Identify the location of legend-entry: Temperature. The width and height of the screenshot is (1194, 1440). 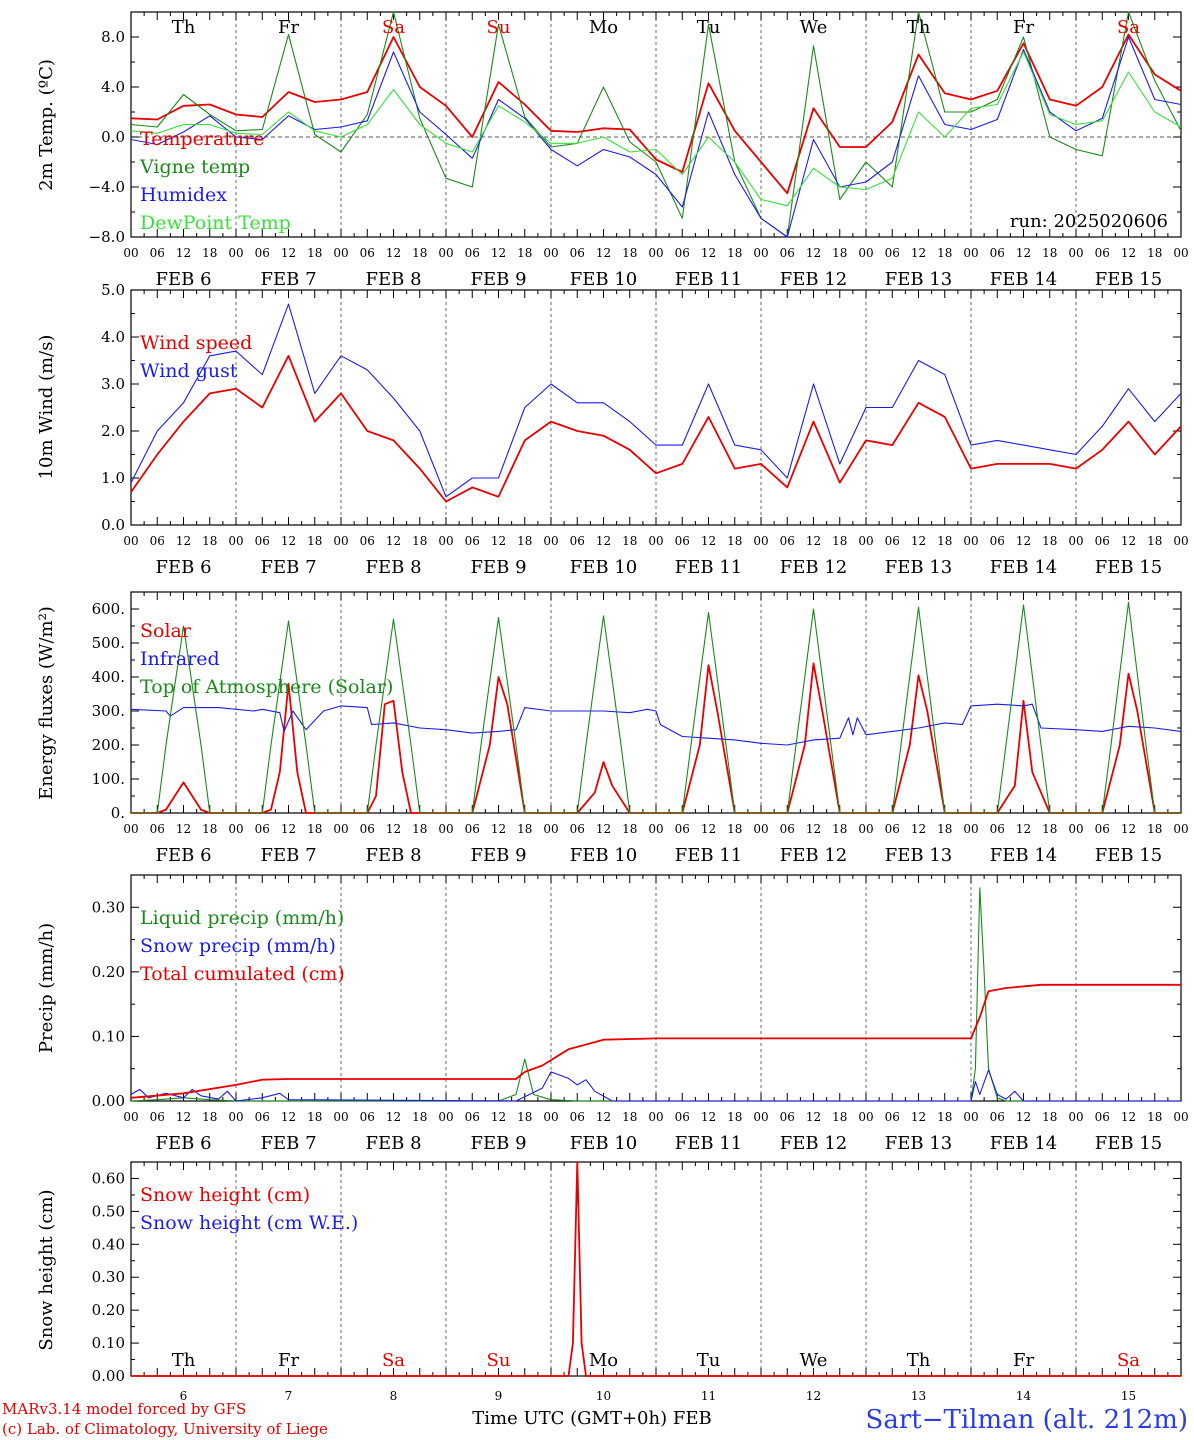
(202, 139).